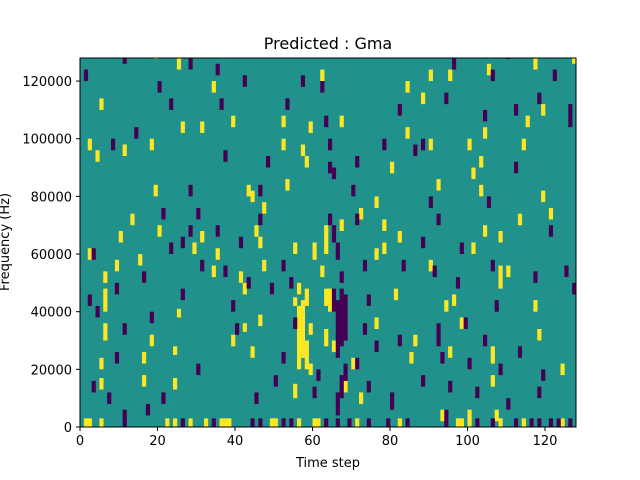 This screenshot has width=640, height=480. What do you see at coordinates (467, 441) in the screenshot?
I see `x-tick-label: 100` at bounding box center [467, 441].